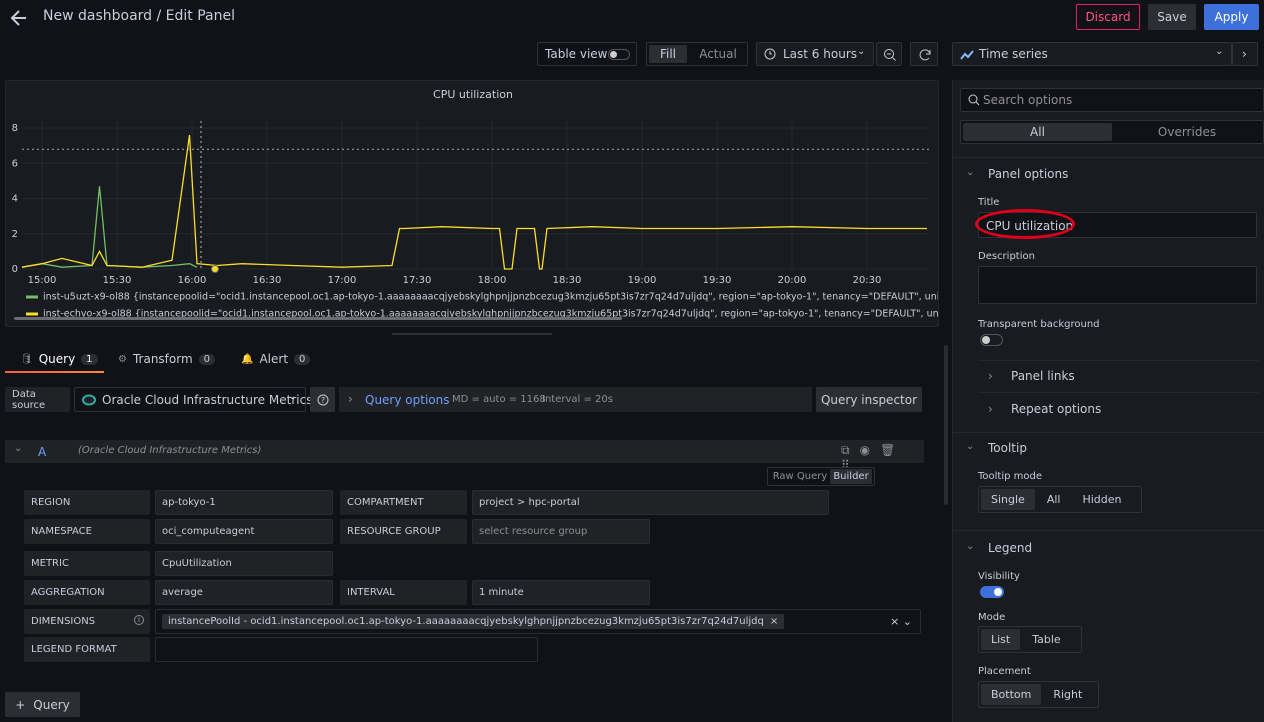 The width and height of the screenshot is (1264, 722). I want to click on field-value: average, so click(244, 592).